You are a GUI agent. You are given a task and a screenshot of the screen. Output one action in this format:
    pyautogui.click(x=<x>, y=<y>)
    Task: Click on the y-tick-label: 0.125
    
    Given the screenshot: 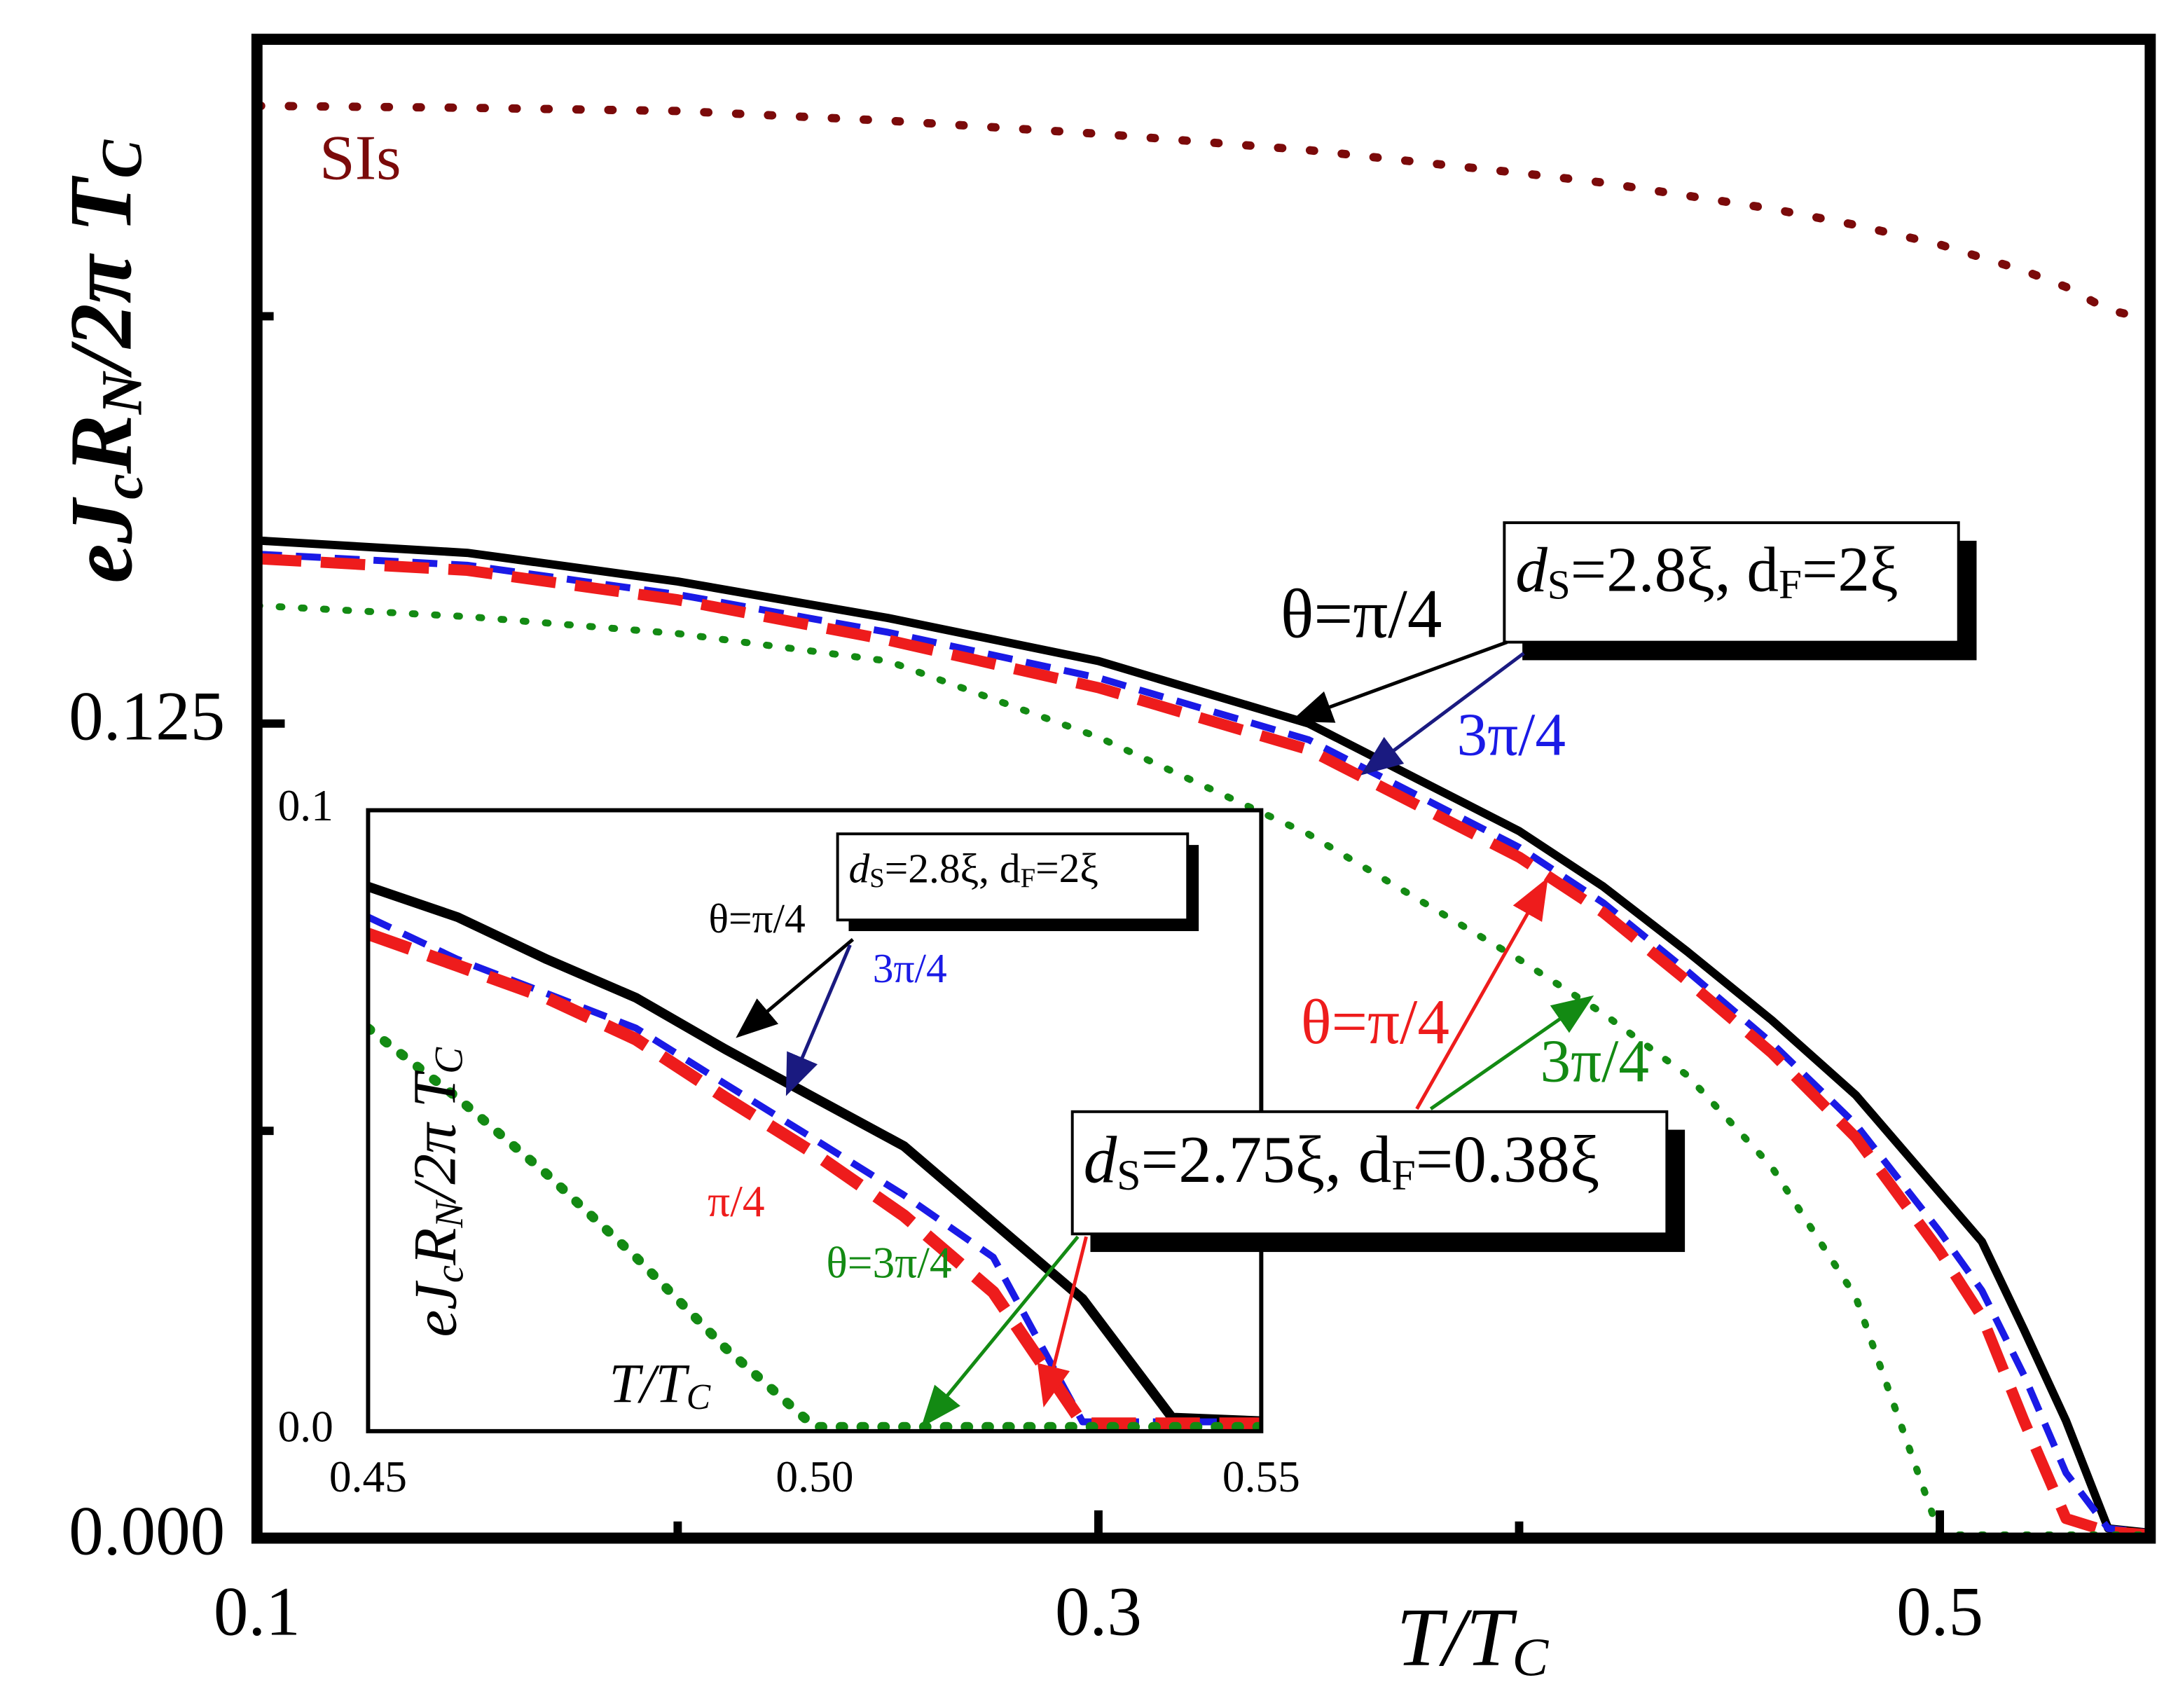 What is the action you would take?
    pyautogui.click(x=147, y=717)
    